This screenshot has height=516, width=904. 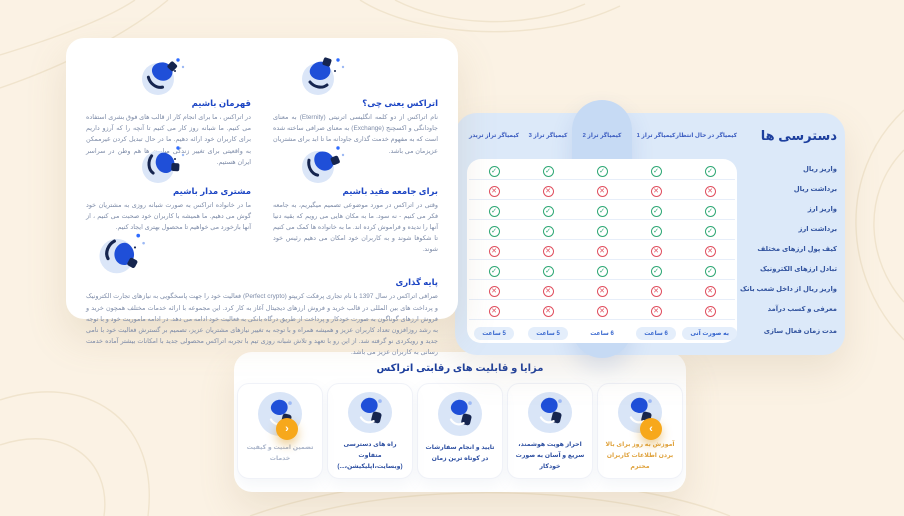 What do you see at coordinates (162, 74) in the screenshot?
I see `hero-person-stars-illustration` at bounding box center [162, 74].